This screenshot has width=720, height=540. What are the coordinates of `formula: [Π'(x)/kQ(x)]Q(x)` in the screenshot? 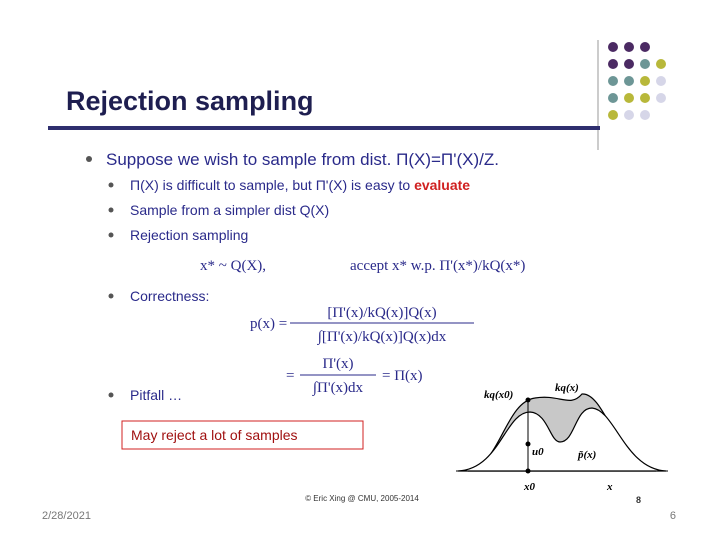 It's located at (381, 313).